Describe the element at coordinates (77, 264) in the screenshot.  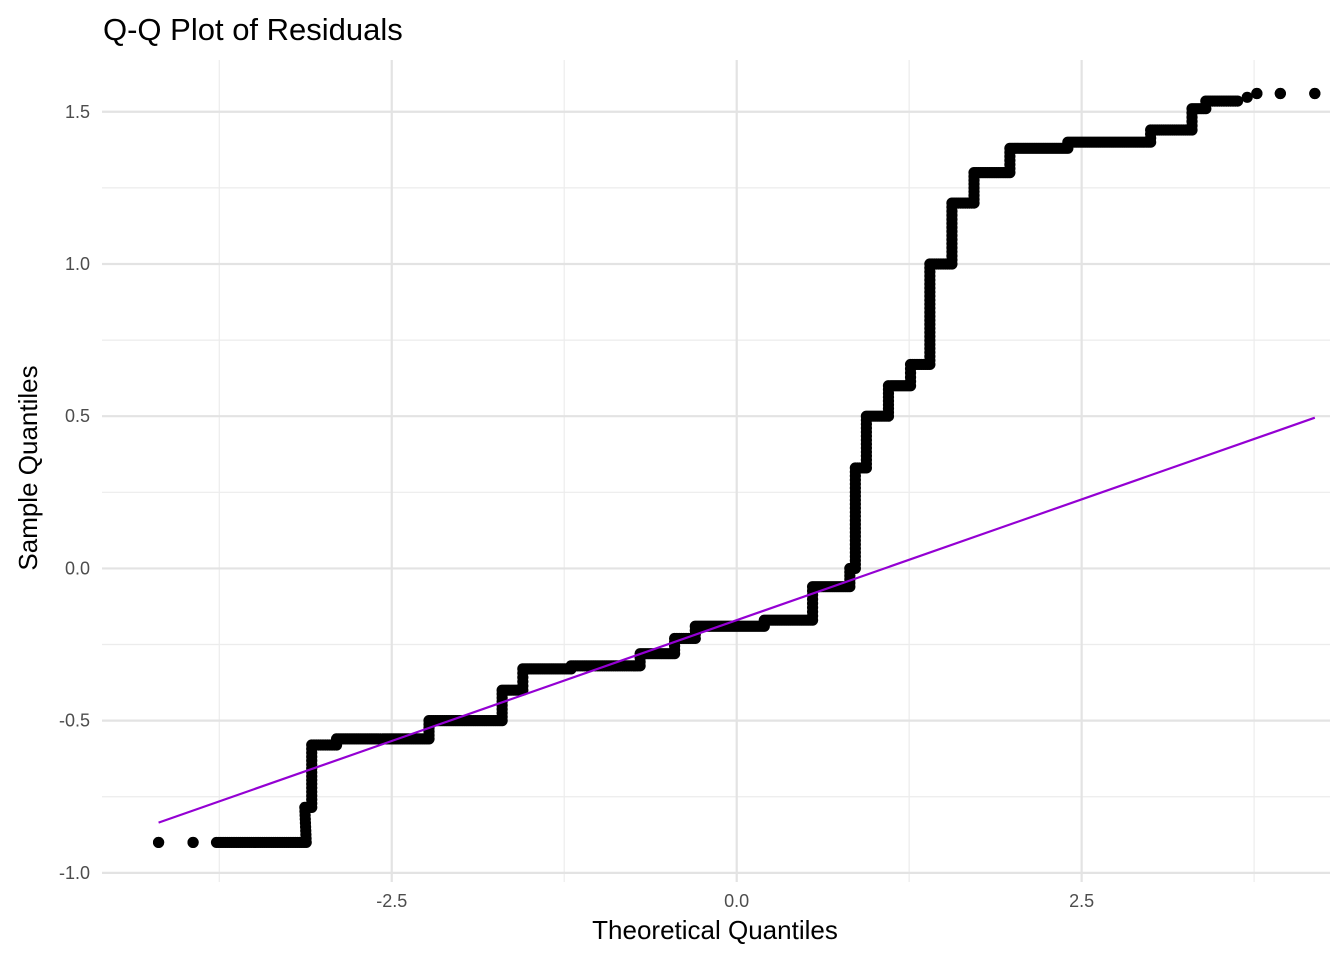
I see `y-tick-label: 1.0` at that location.